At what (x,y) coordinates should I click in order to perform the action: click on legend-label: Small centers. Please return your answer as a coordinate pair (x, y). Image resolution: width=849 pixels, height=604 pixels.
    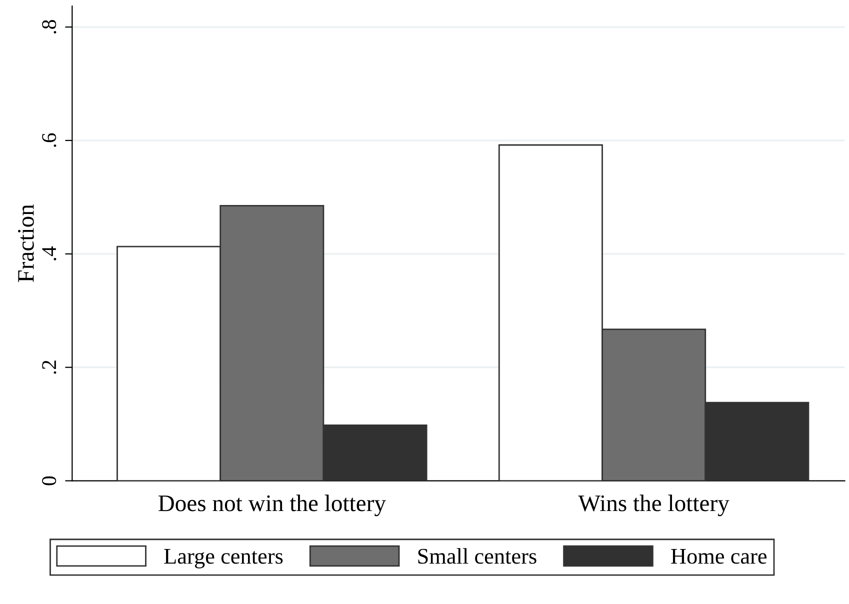
    Looking at the image, I should click on (477, 556).